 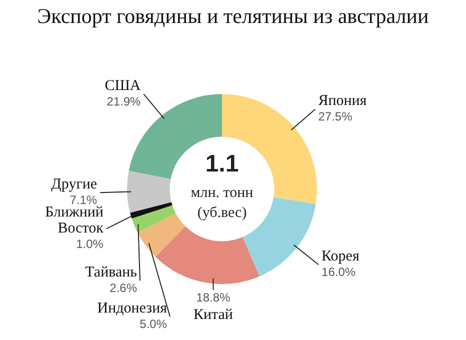 I want to click on slice-label: Индонезия, so click(x=132, y=308).